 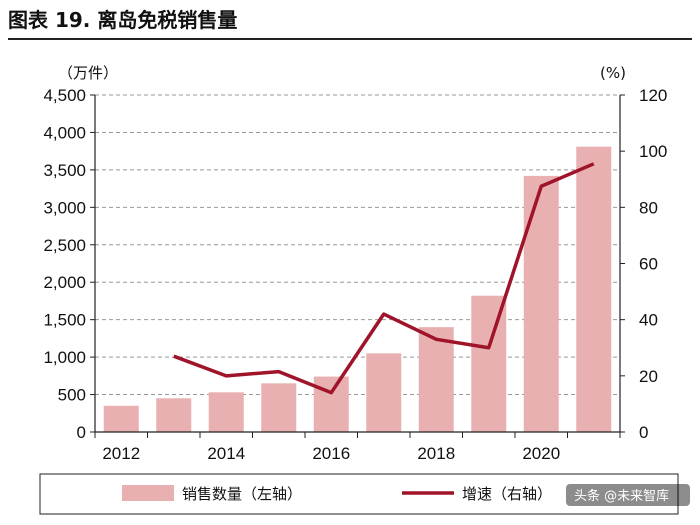 I want to click on right-tick-label: 100, so click(x=653, y=151).